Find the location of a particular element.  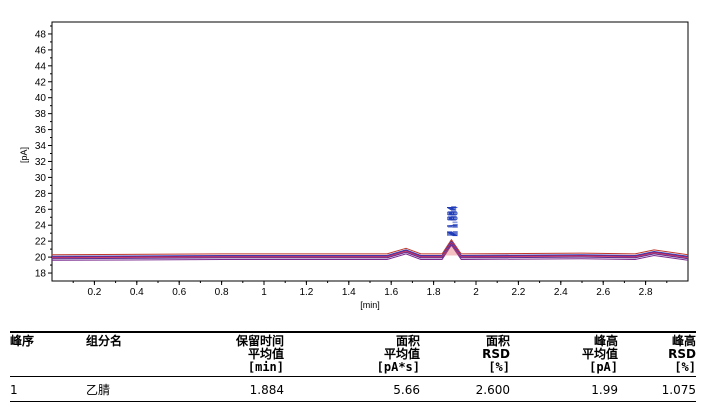

x-tick-label: 0.4 is located at coordinates (137, 292).